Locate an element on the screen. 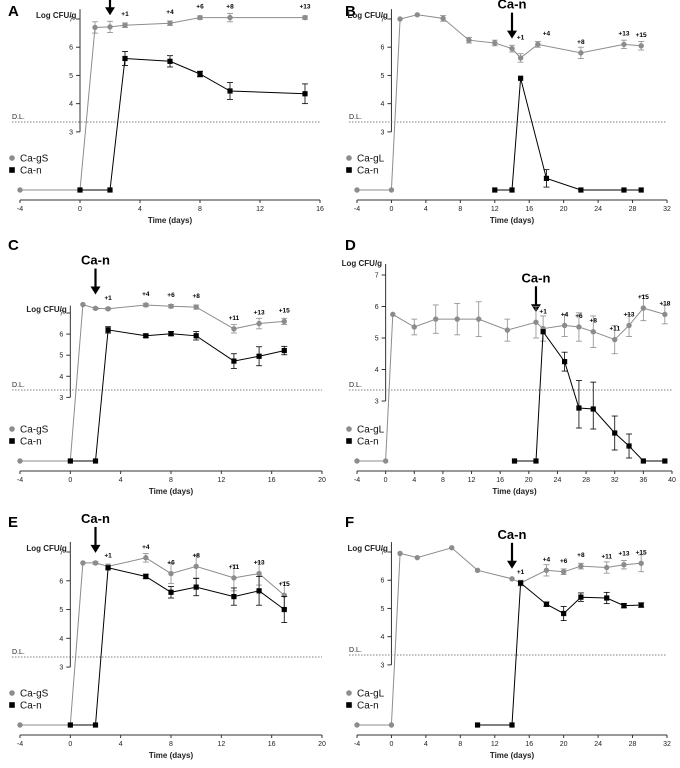 The height and width of the screenshot is (768, 680). y-tick-label: 6 is located at coordinates (61, 335).